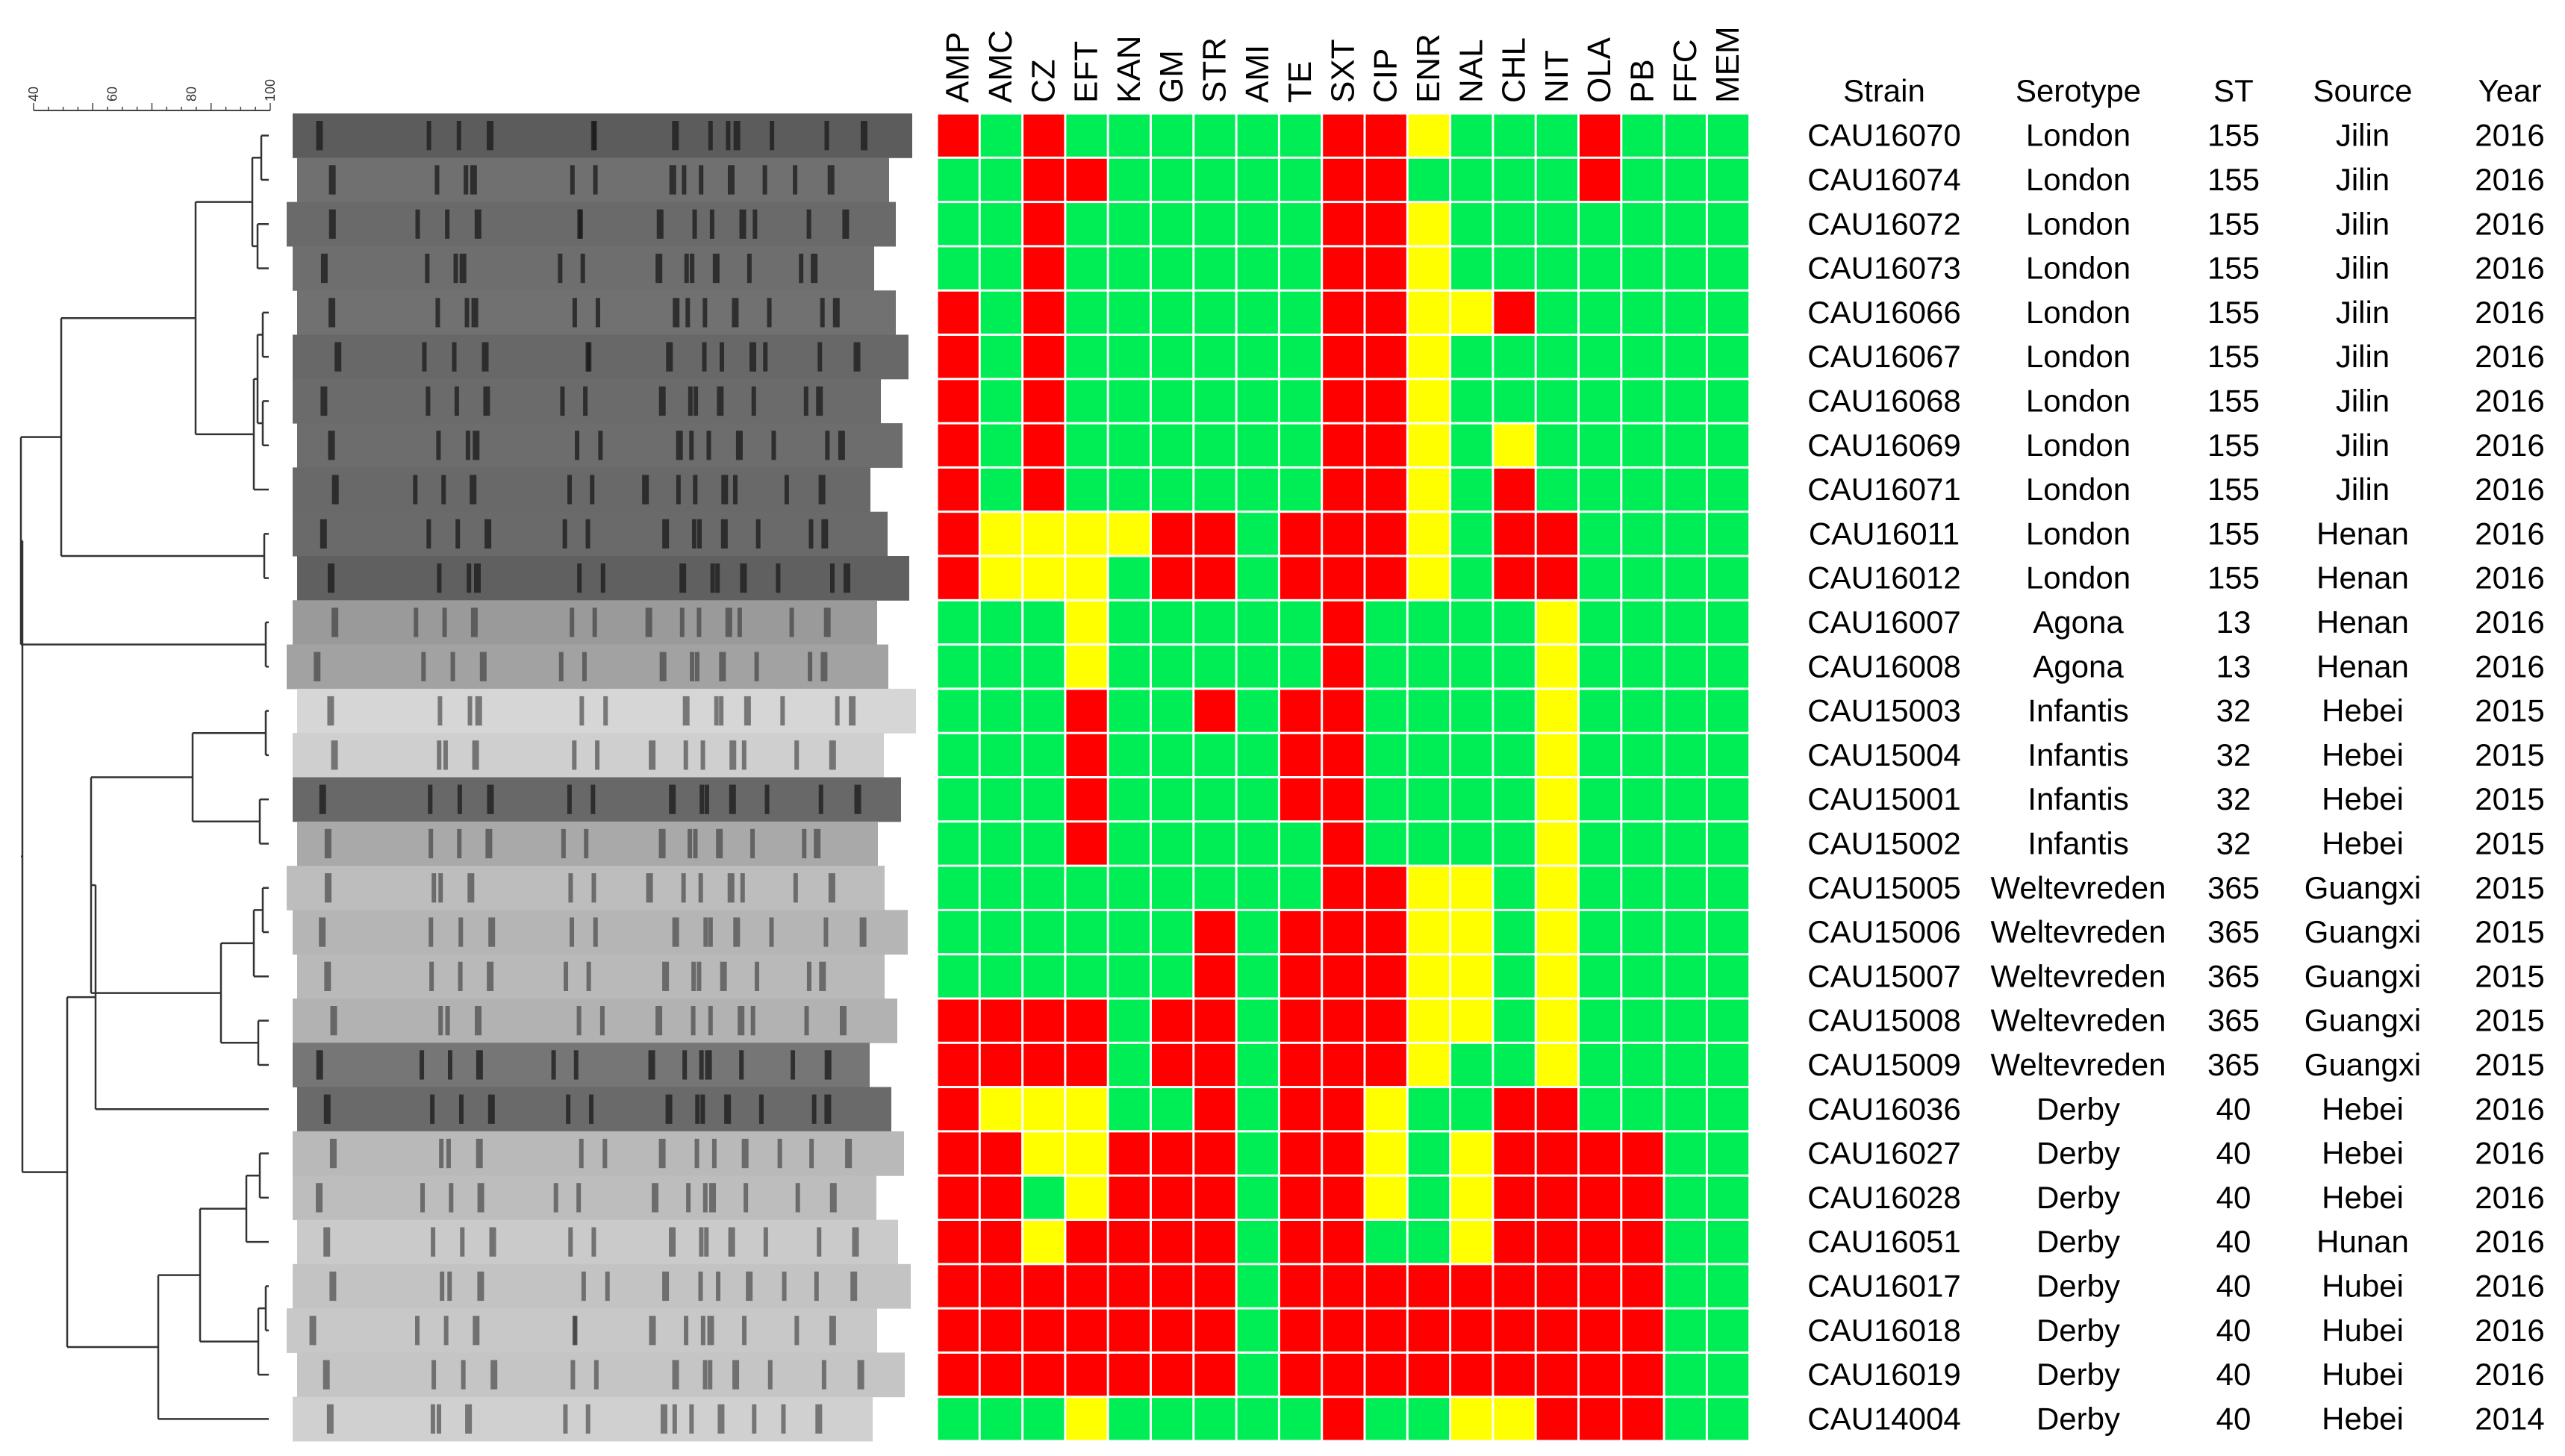 The image size is (2565, 1456). I want to click on sequence-type-cell: 155, so click(2233, 445).